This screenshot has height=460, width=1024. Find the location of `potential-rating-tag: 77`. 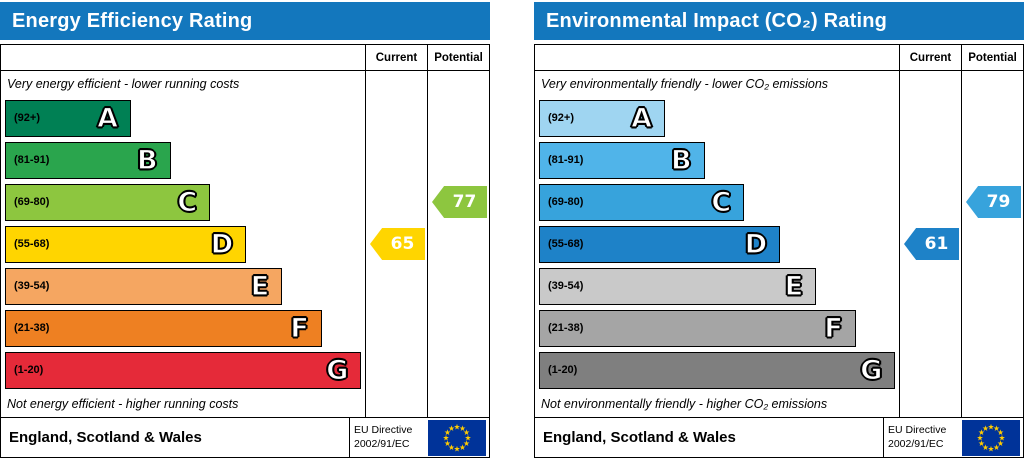

potential-rating-tag: 77 is located at coordinates (459, 202).